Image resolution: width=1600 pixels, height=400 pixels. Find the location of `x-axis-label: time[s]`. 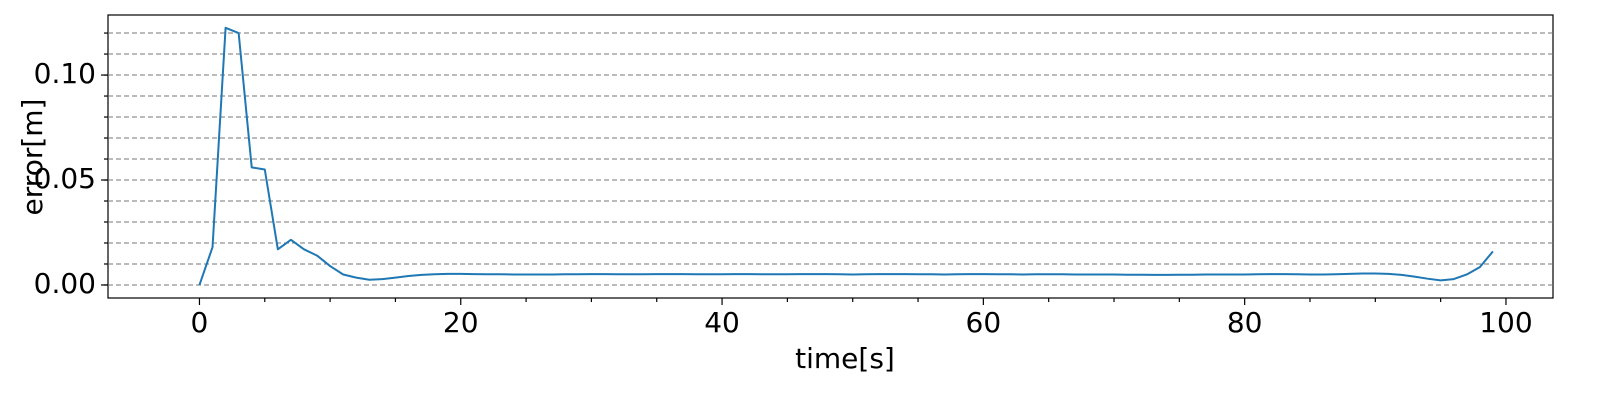

x-axis-label: time[s] is located at coordinates (845, 358).